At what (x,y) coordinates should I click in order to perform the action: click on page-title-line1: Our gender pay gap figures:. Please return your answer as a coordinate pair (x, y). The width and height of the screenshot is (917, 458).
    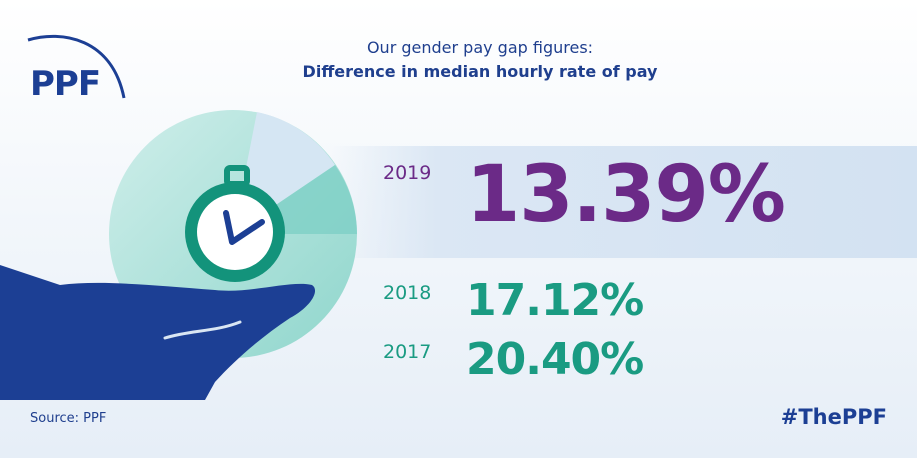
    Looking at the image, I should click on (480, 47).